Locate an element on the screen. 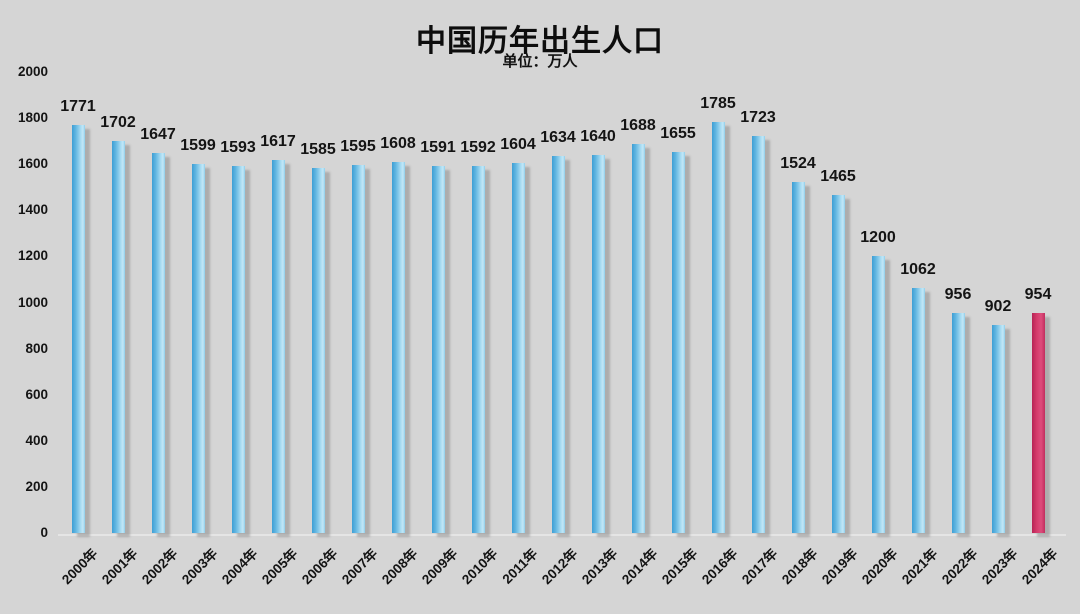 The height and width of the screenshot is (614, 1080). y-axis-tick-label: 0 is located at coordinates (44, 532).